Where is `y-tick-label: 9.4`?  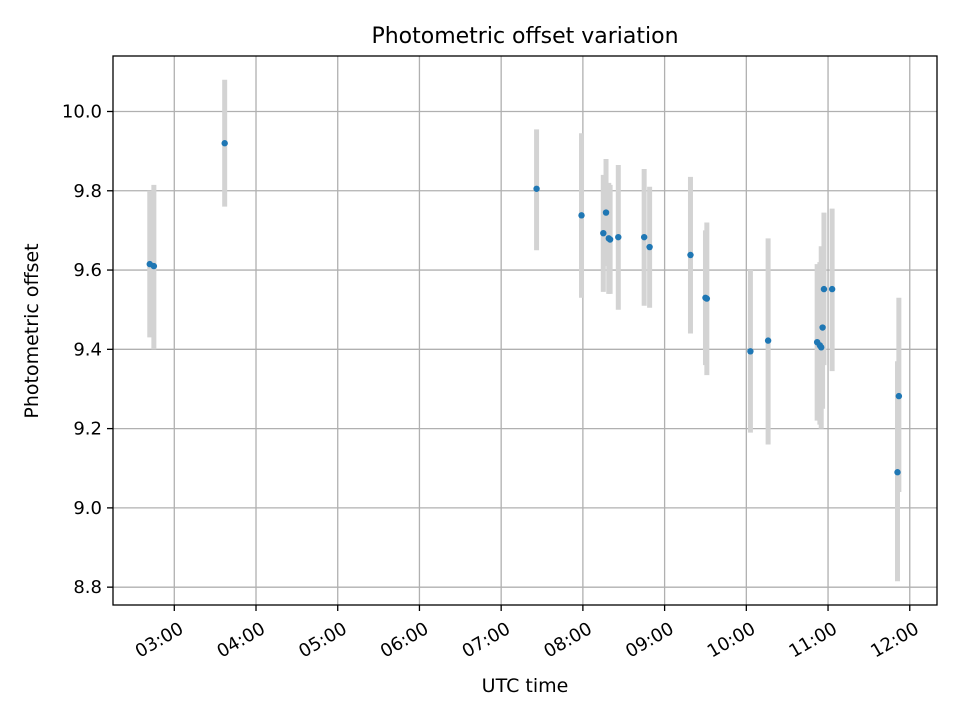 y-tick-label: 9.4 is located at coordinates (87, 349).